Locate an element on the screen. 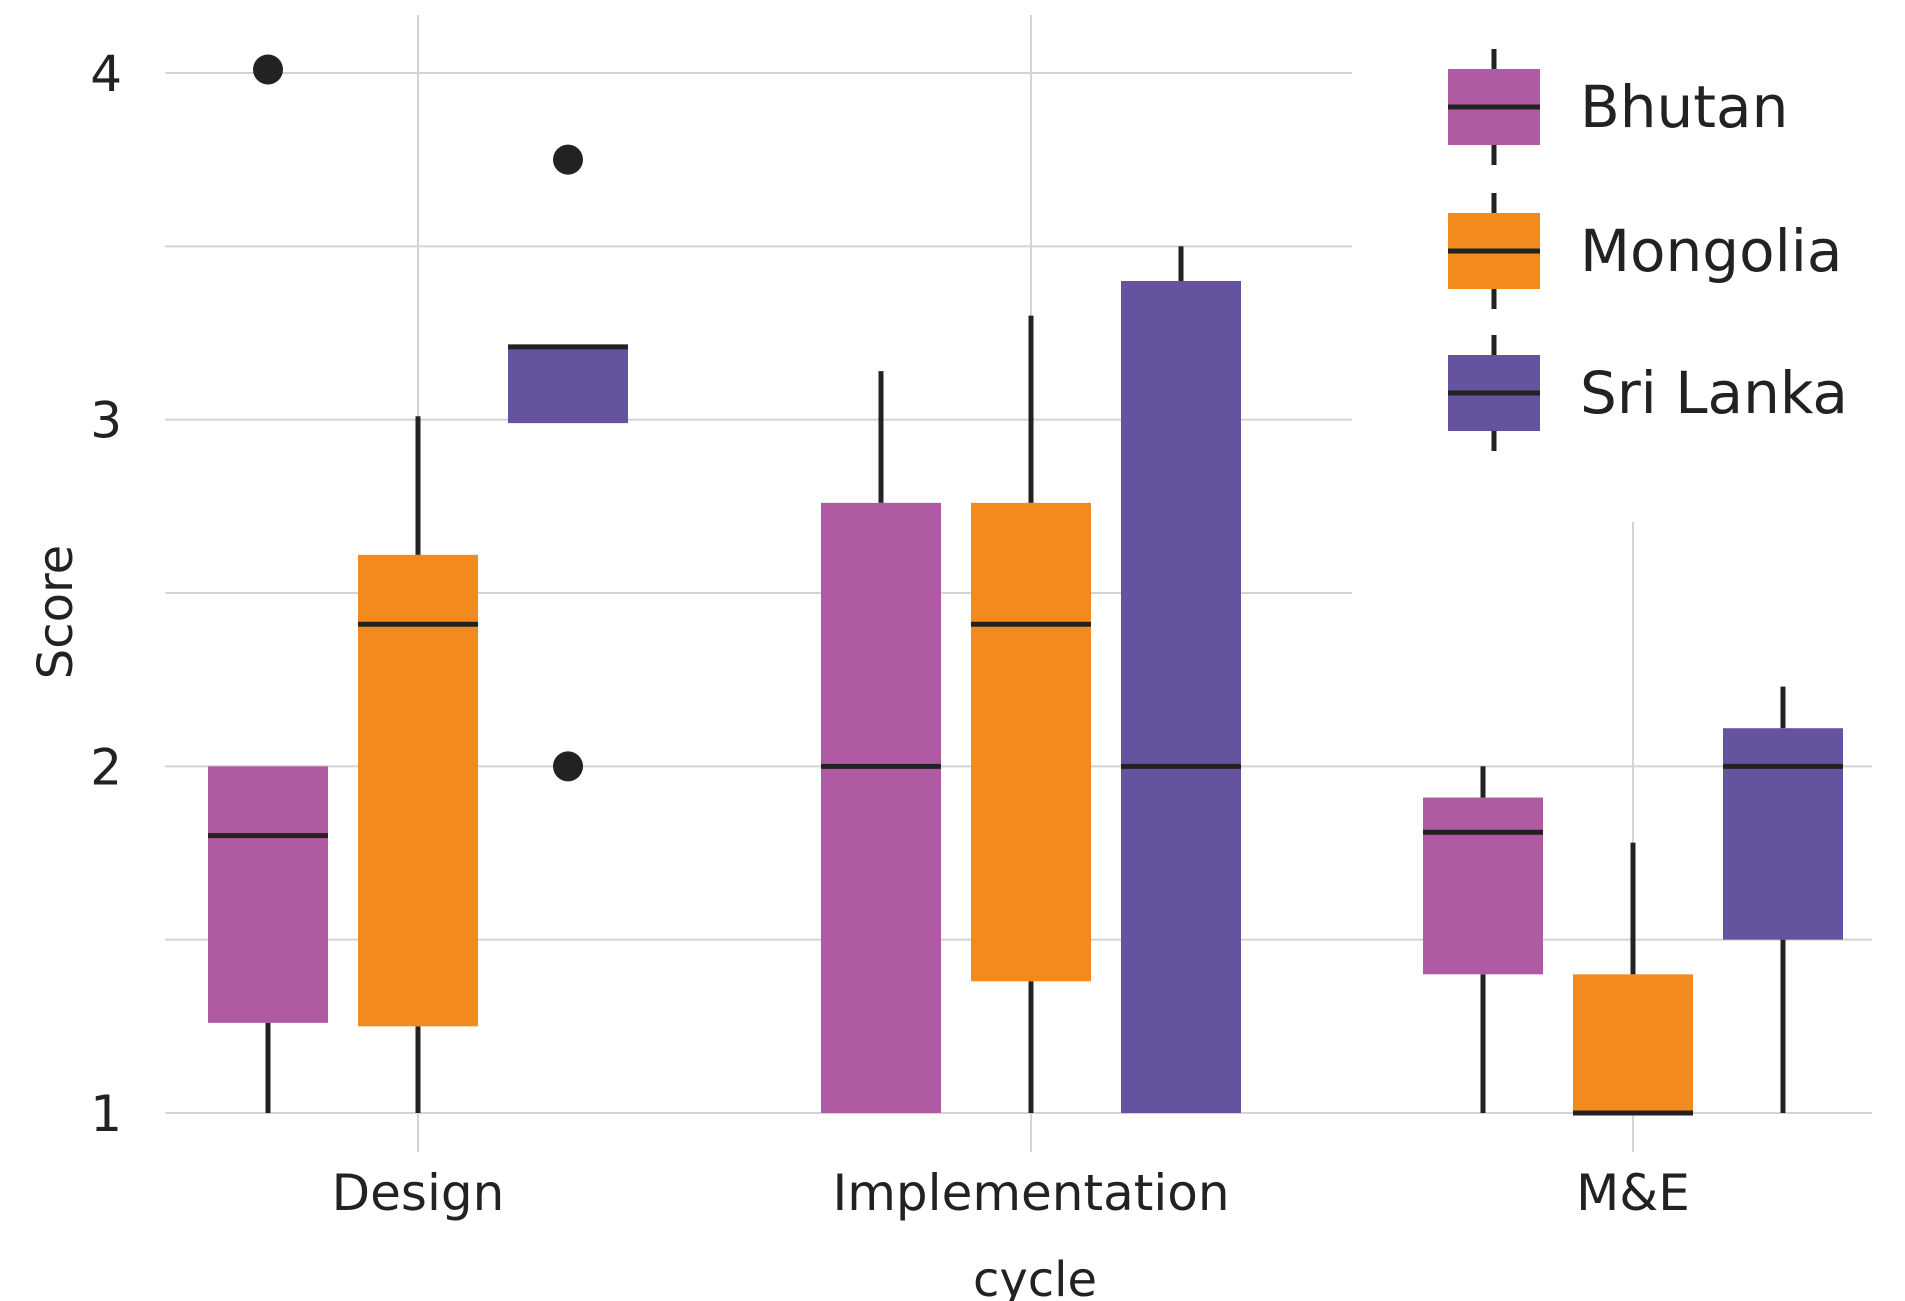 This screenshot has height=1301, width=1905. y-tick-label: 2 is located at coordinates (106, 767).